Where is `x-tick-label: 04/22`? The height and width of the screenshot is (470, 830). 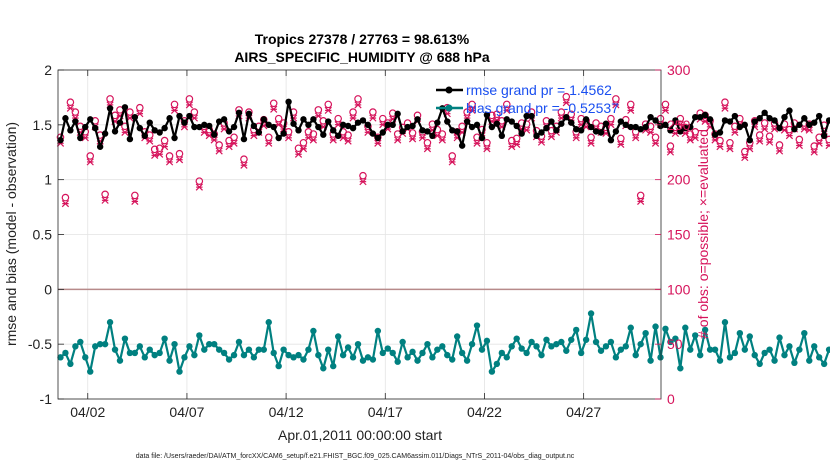
x-tick-label: 04/22 is located at coordinates (484, 412).